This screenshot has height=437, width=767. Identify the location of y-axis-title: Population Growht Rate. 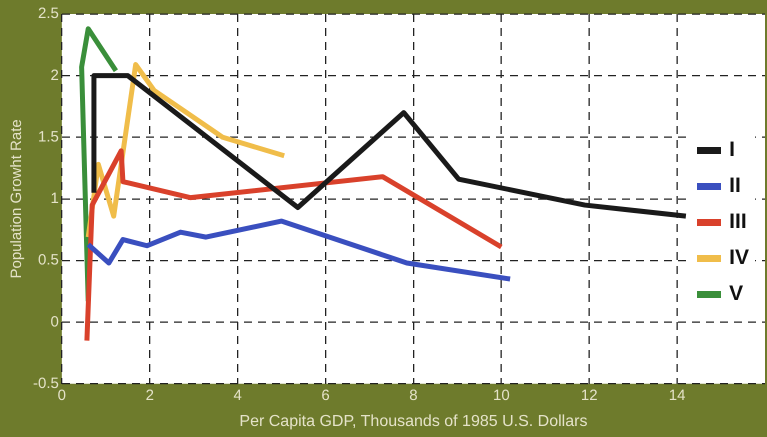
(17, 199).